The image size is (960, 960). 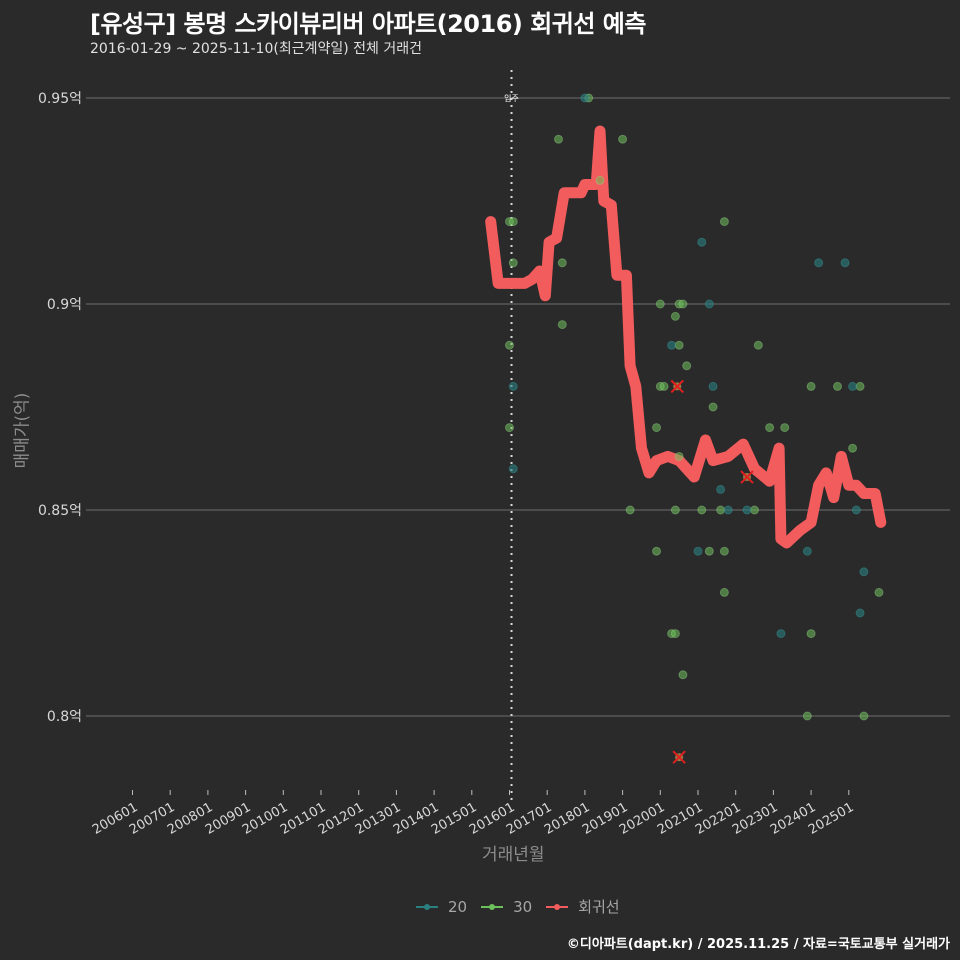 What do you see at coordinates (22, 430) in the screenshot?
I see `y-axis-title: 매매가(억)` at bounding box center [22, 430].